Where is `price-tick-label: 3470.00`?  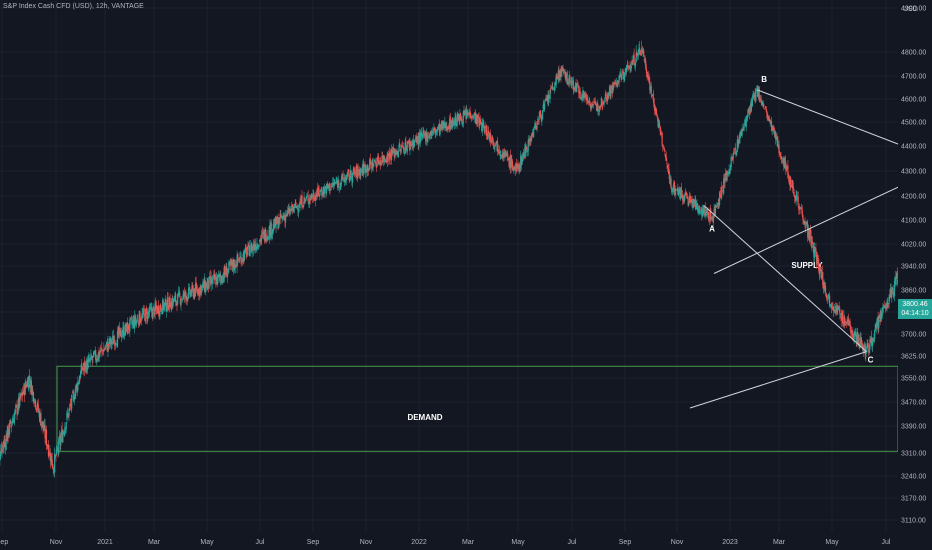 price-tick-label: 3470.00 is located at coordinates (913, 403).